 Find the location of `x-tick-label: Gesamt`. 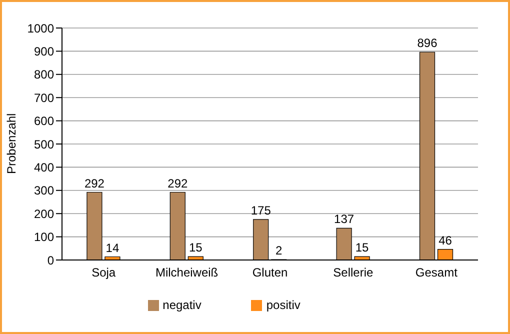

x-tick-label: Gesamt is located at coordinates (436, 273).